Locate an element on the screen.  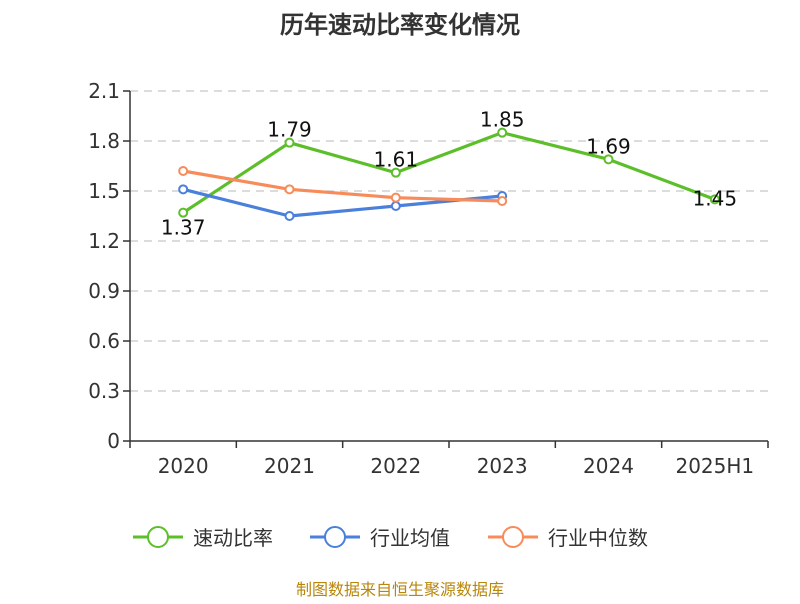
data-label: 1.45 is located at coordinates (715, 198).